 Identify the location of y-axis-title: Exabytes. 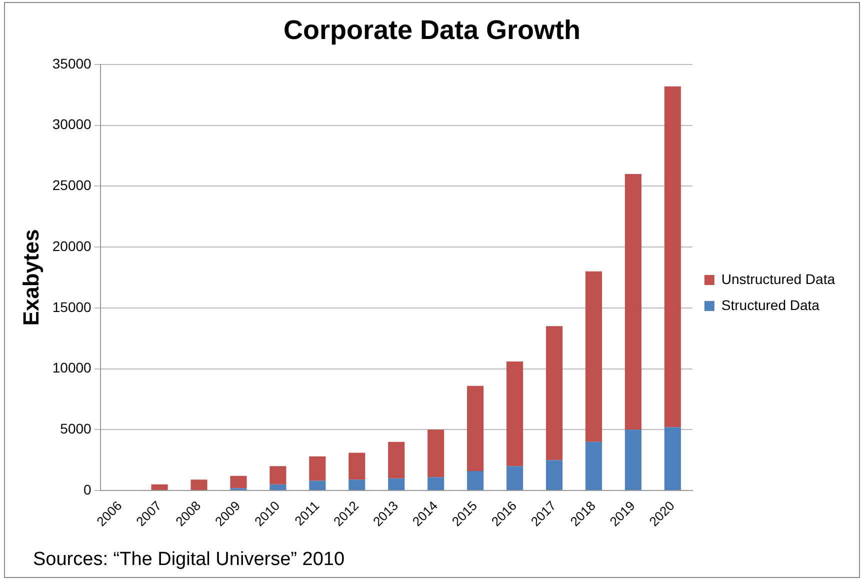
(31, 277).